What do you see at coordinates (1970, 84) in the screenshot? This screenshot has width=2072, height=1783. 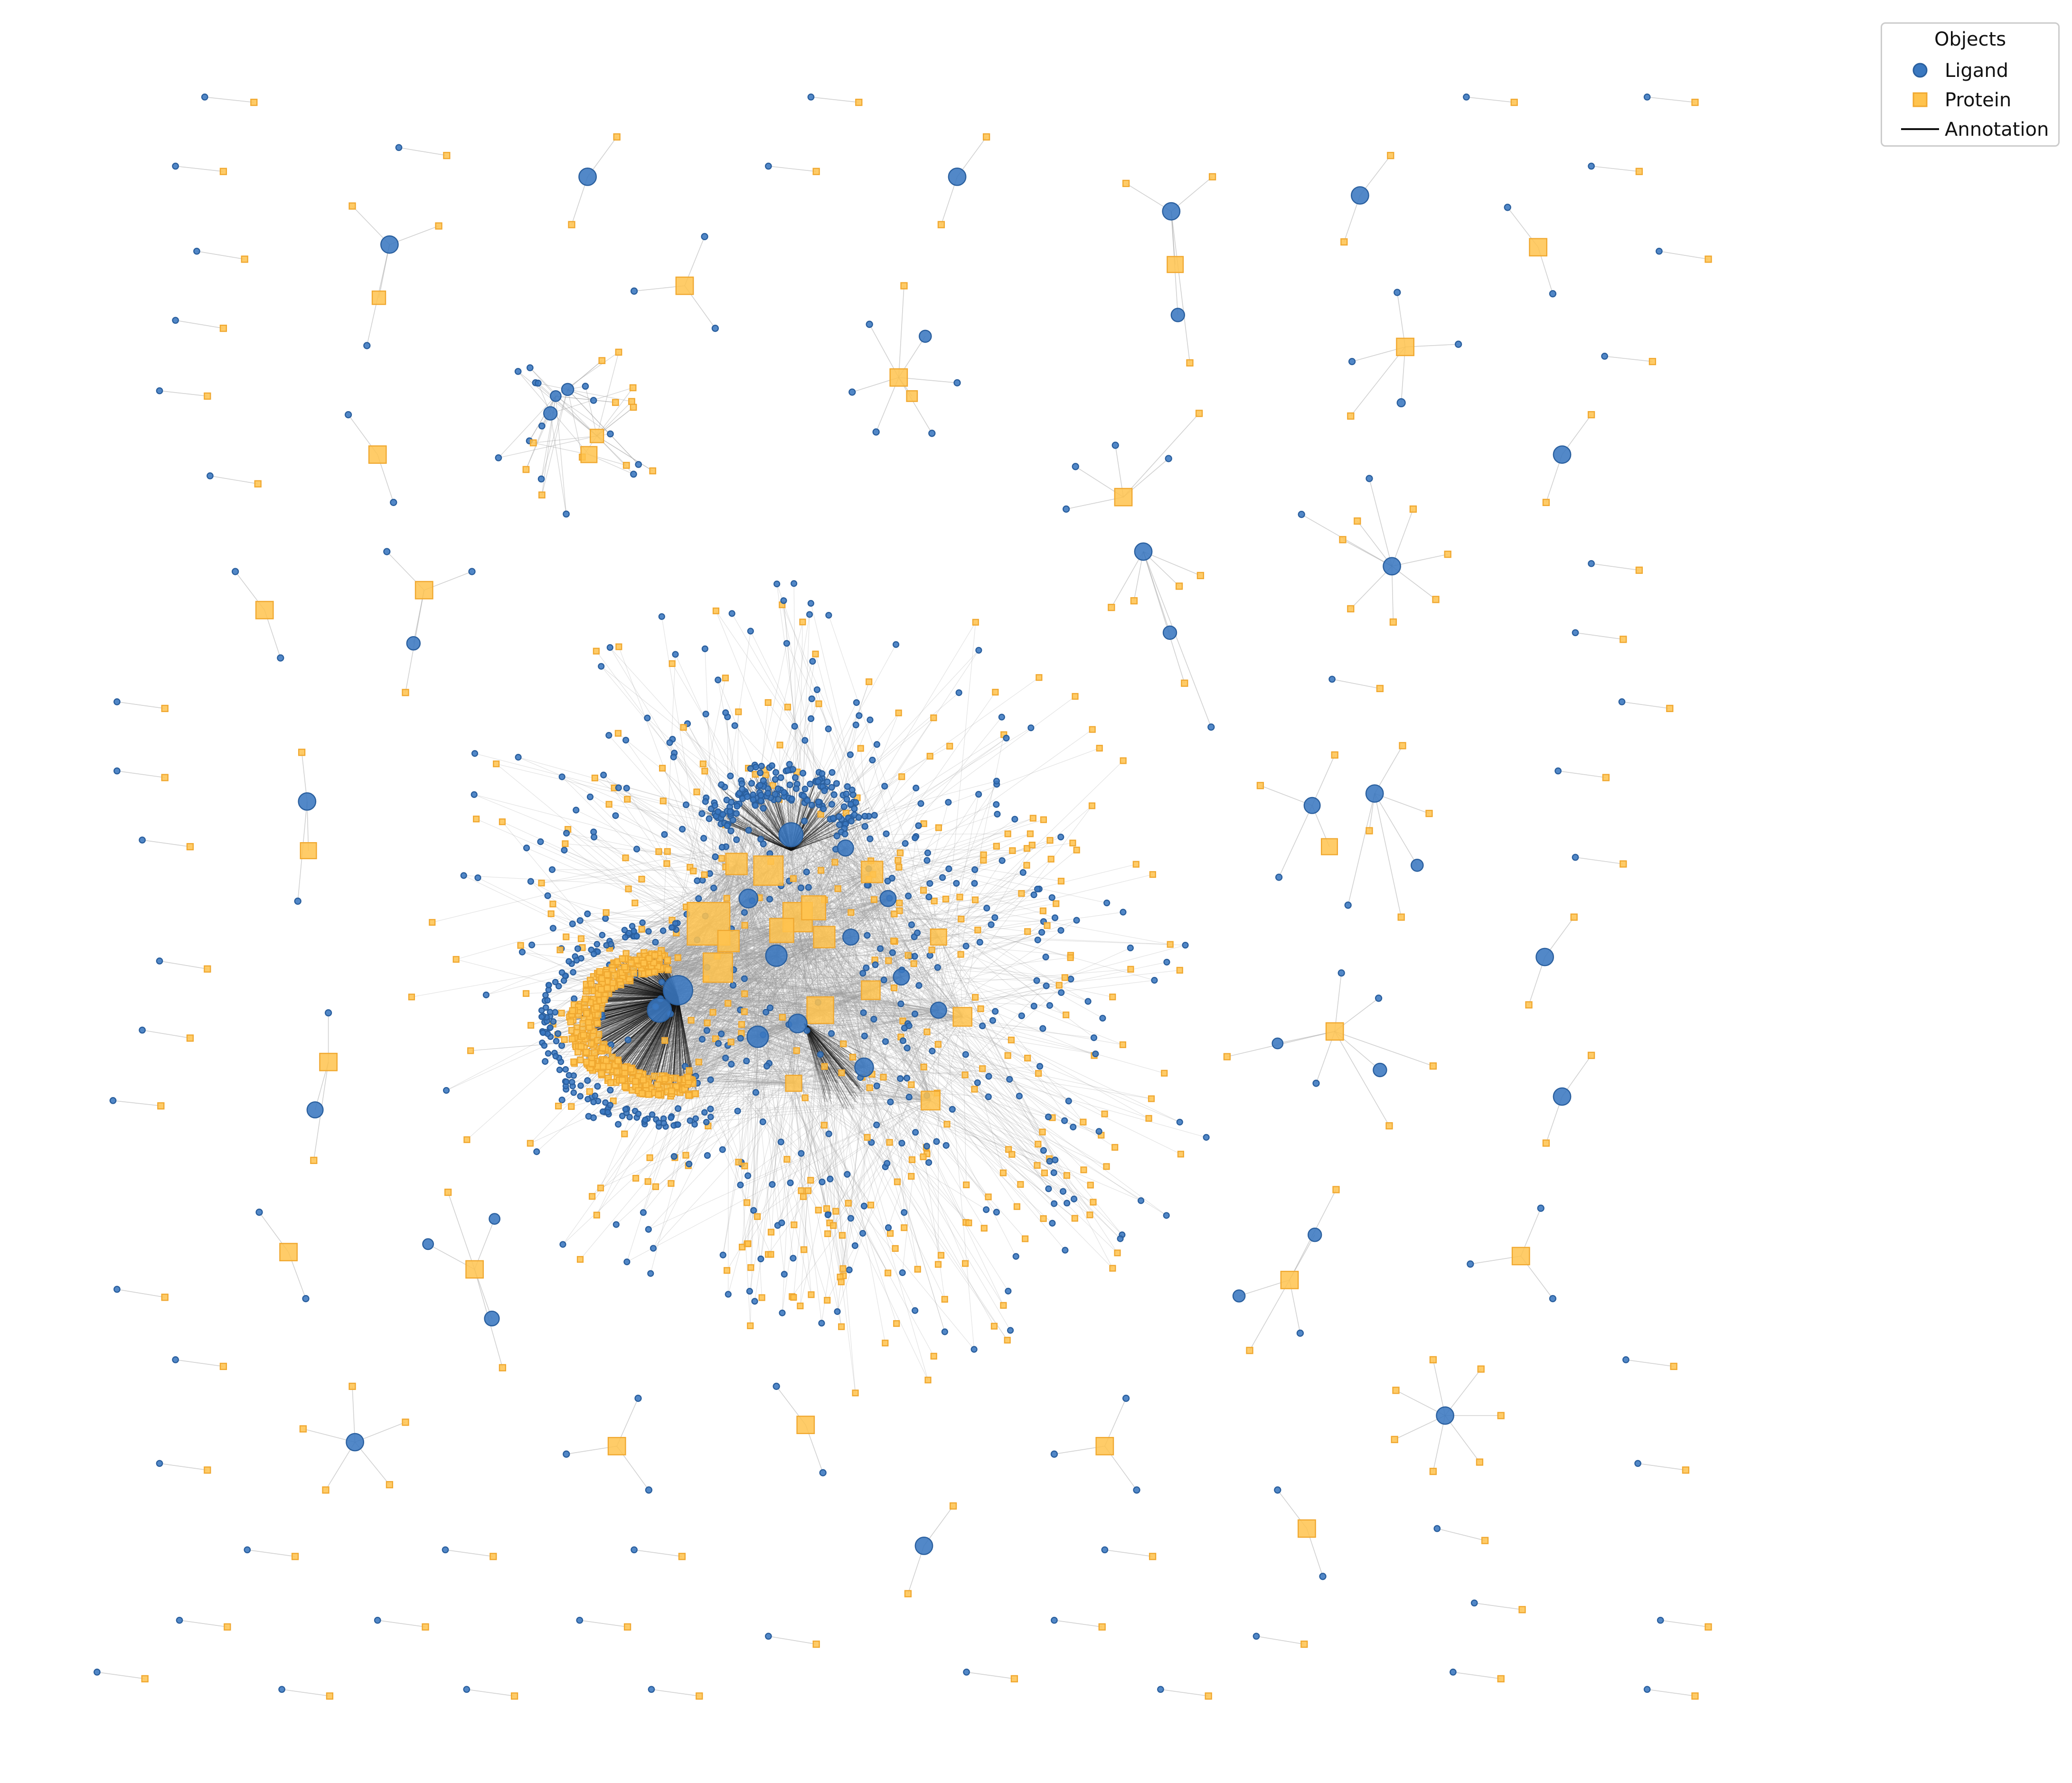 I see `legend: Objects Ligand Protein Annotation` at bounding box center [1970, 84].